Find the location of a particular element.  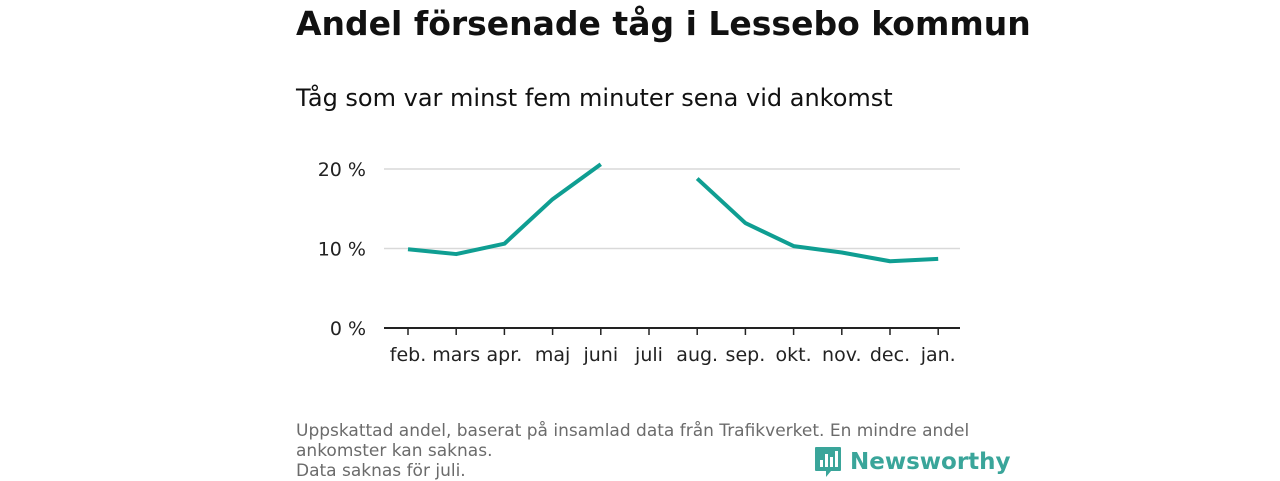

x-tick-label: maj is located at coordinates (552, 355).